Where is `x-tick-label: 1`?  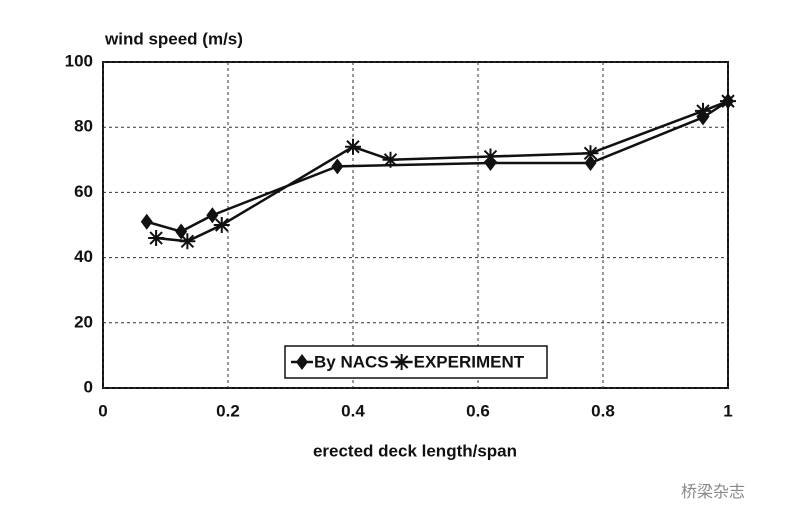 x-tick-label: 1 is located at coordinates (727, 410).